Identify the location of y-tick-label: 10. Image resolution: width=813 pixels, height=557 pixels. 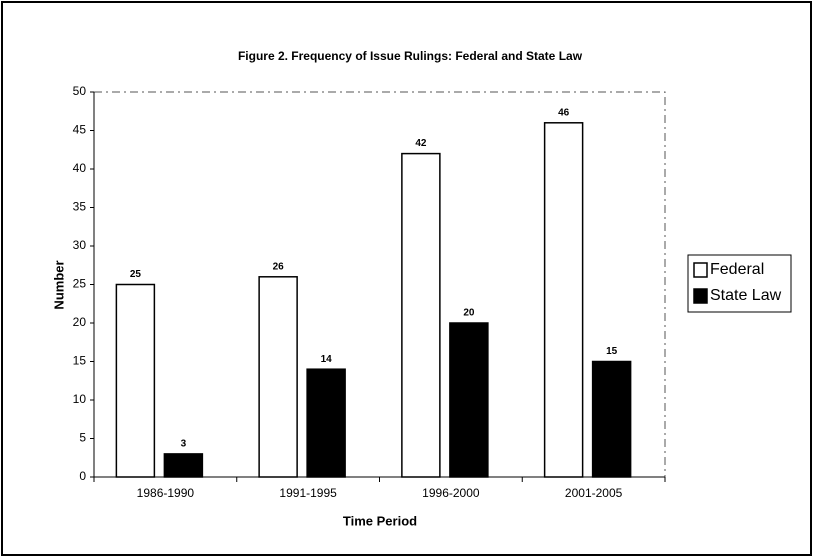
(80, 399).